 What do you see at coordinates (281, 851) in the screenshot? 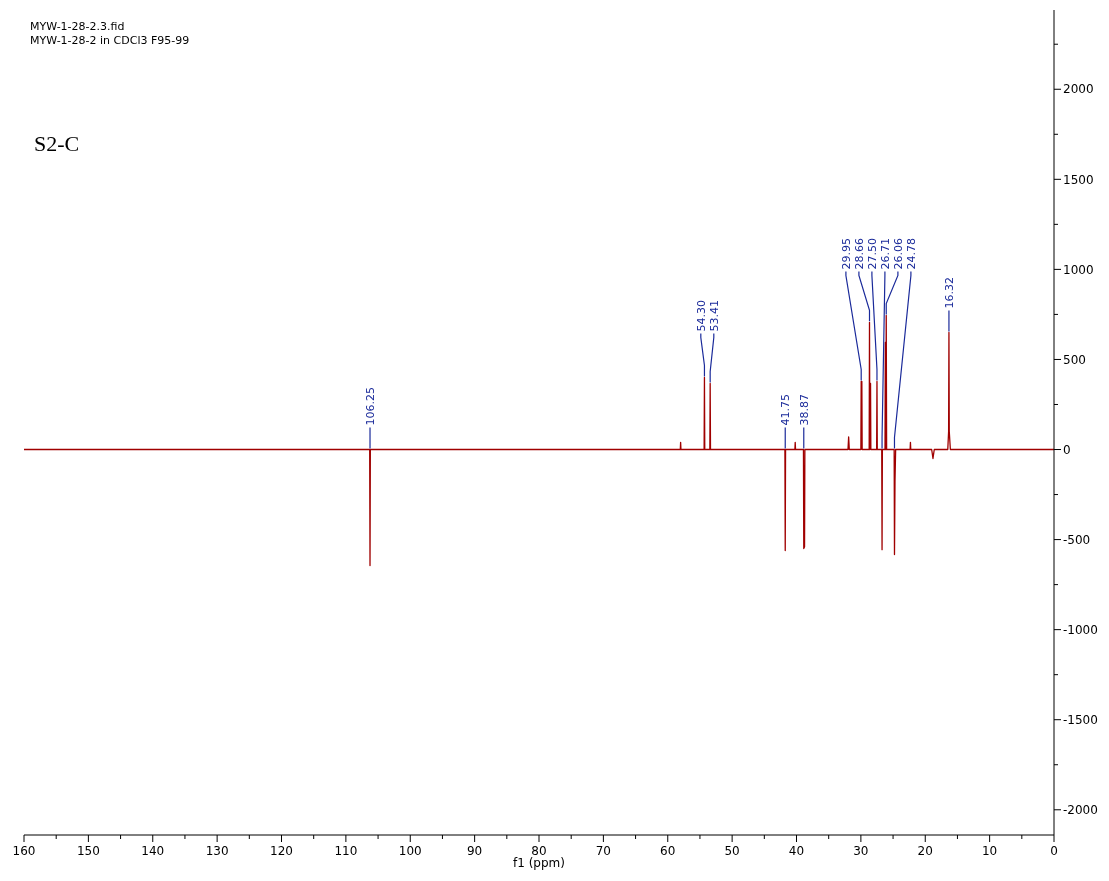
I see `x-tick-label: 120` at bounding box center [281, 851].